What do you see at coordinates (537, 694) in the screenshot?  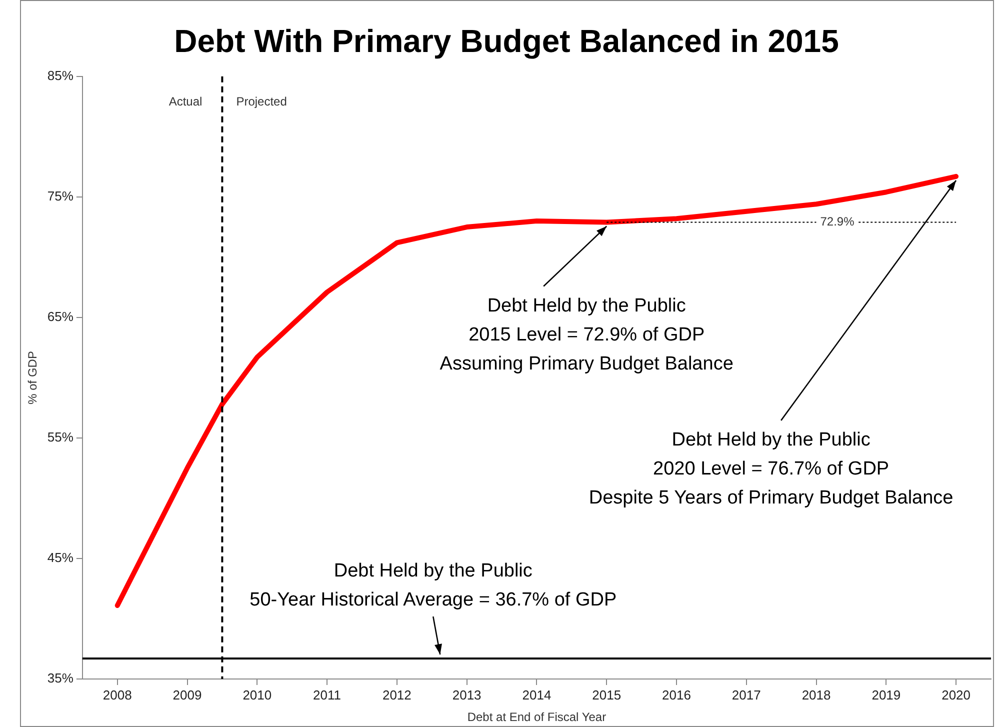 I see `x-tick-label: 2014` at bounding box center [537, 694].